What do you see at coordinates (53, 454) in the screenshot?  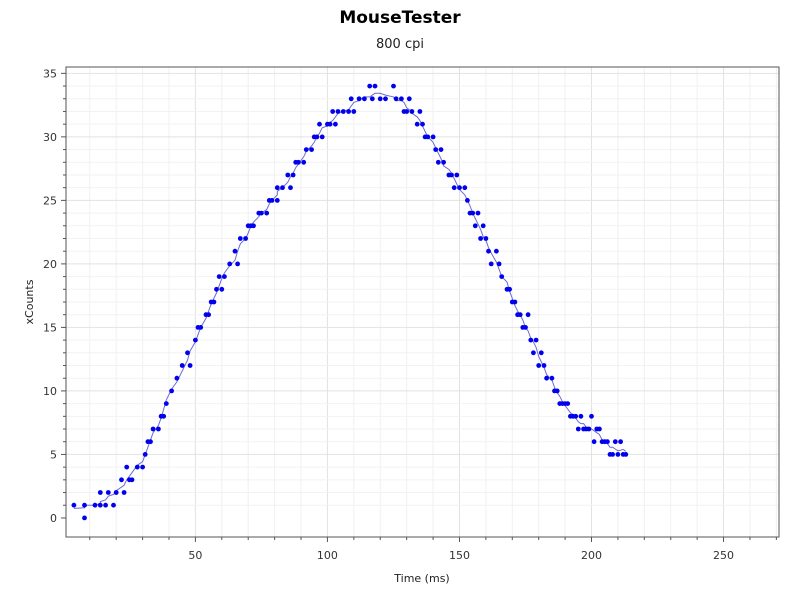 I see `y-tick-label: 5` at bounding box center [53, 454].